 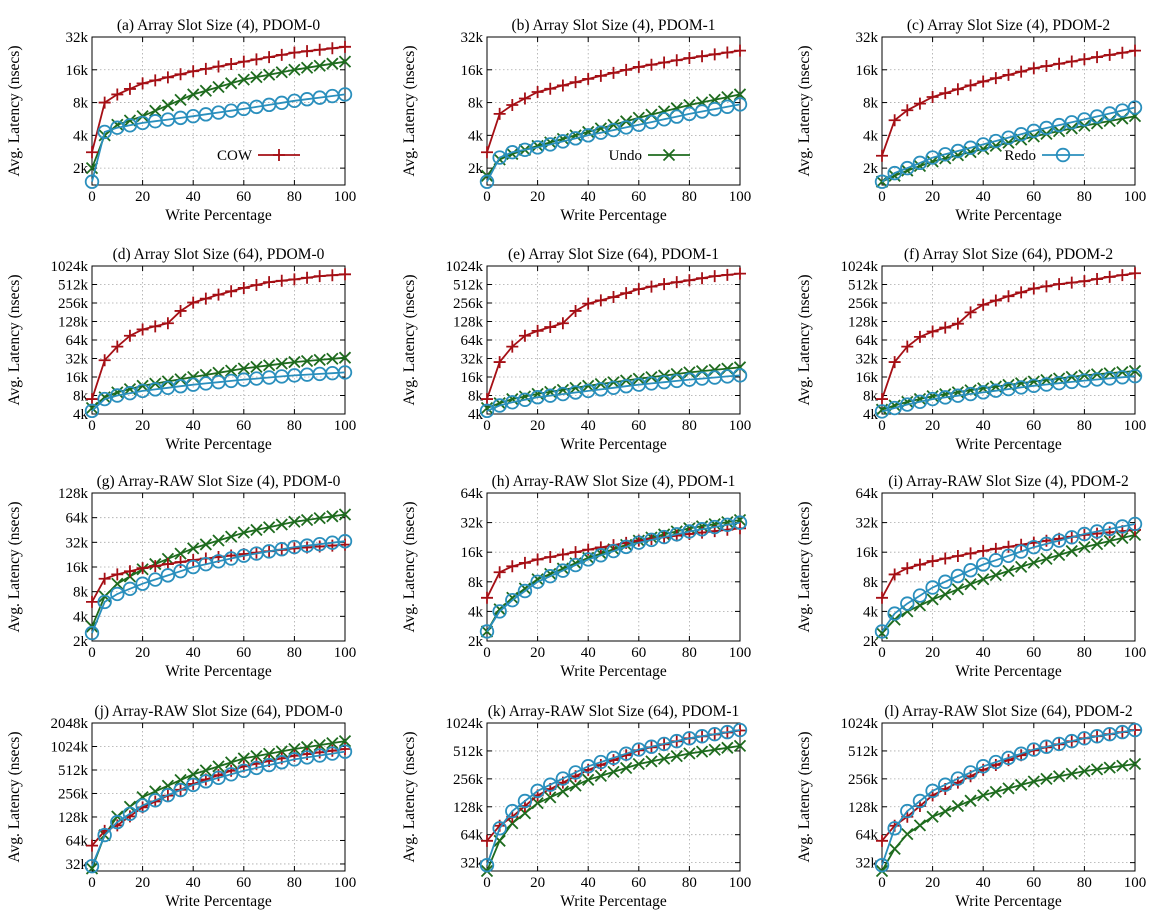 I want to click on y-tick-label: 512k, so click(x=863, y=286).